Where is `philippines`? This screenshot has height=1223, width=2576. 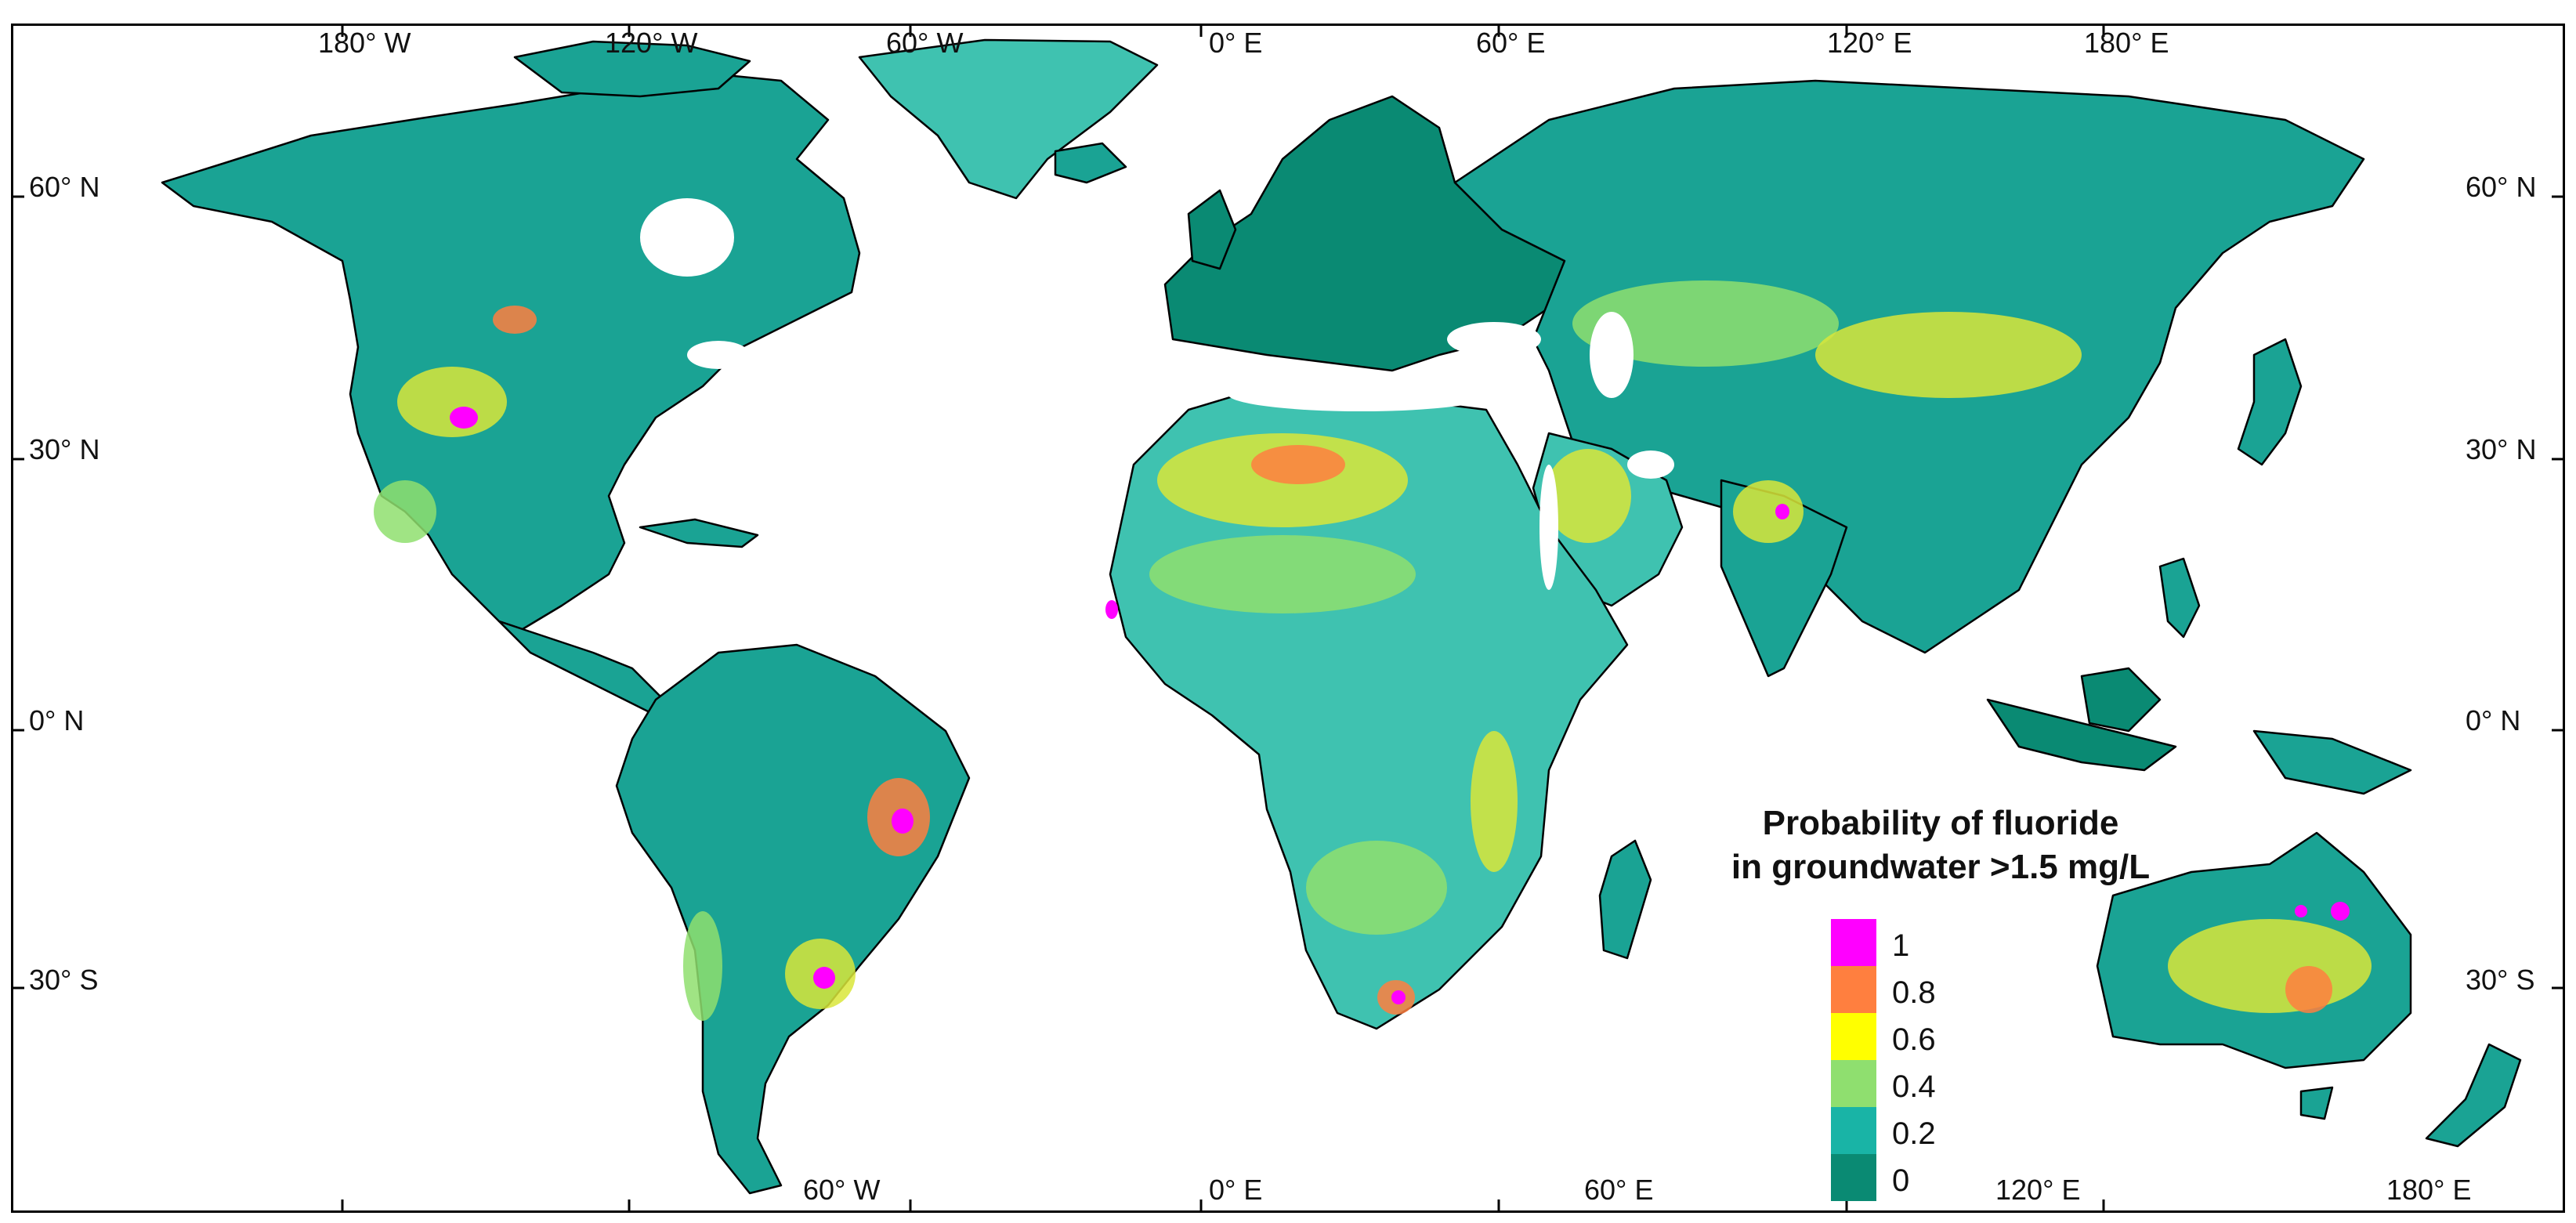
philippines is located at coordinates (2180, 598).